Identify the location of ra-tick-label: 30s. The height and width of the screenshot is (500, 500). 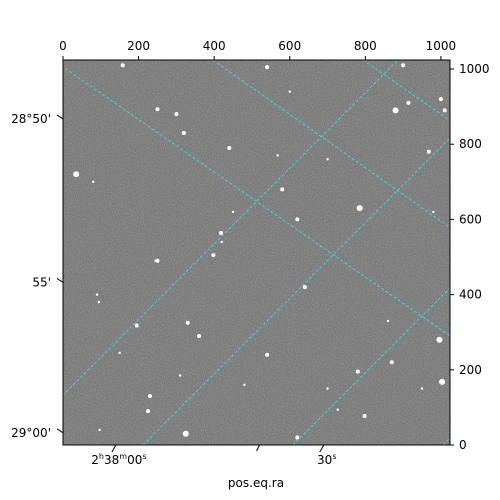
(326, 459).